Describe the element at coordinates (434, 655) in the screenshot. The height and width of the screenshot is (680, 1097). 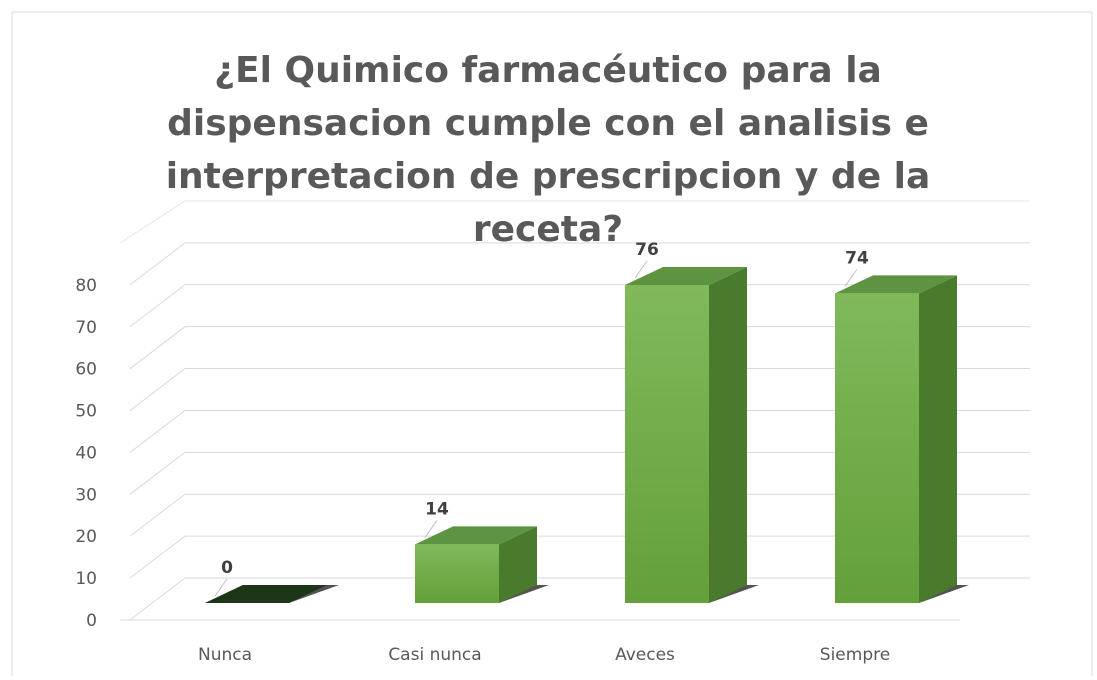
I see `x-tick-label: Casi nunca` at that location.